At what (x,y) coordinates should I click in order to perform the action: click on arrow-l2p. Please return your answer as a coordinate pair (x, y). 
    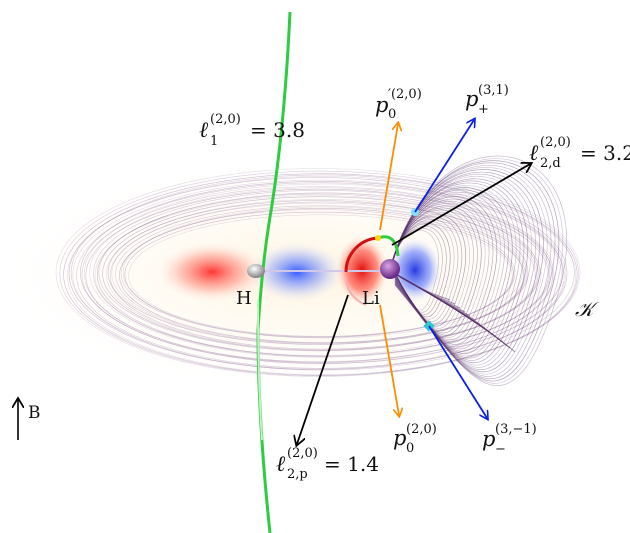
    Looking at the image, I should click on (323, 369).